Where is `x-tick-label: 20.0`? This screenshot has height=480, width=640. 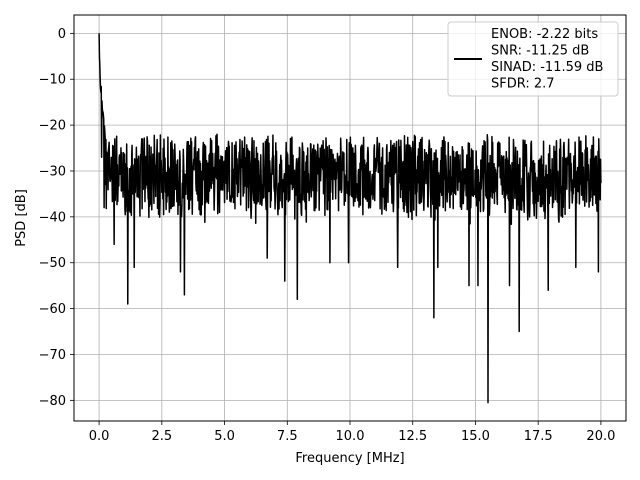
x-tick-label: 20.0 is located at coordinates (600, 436).